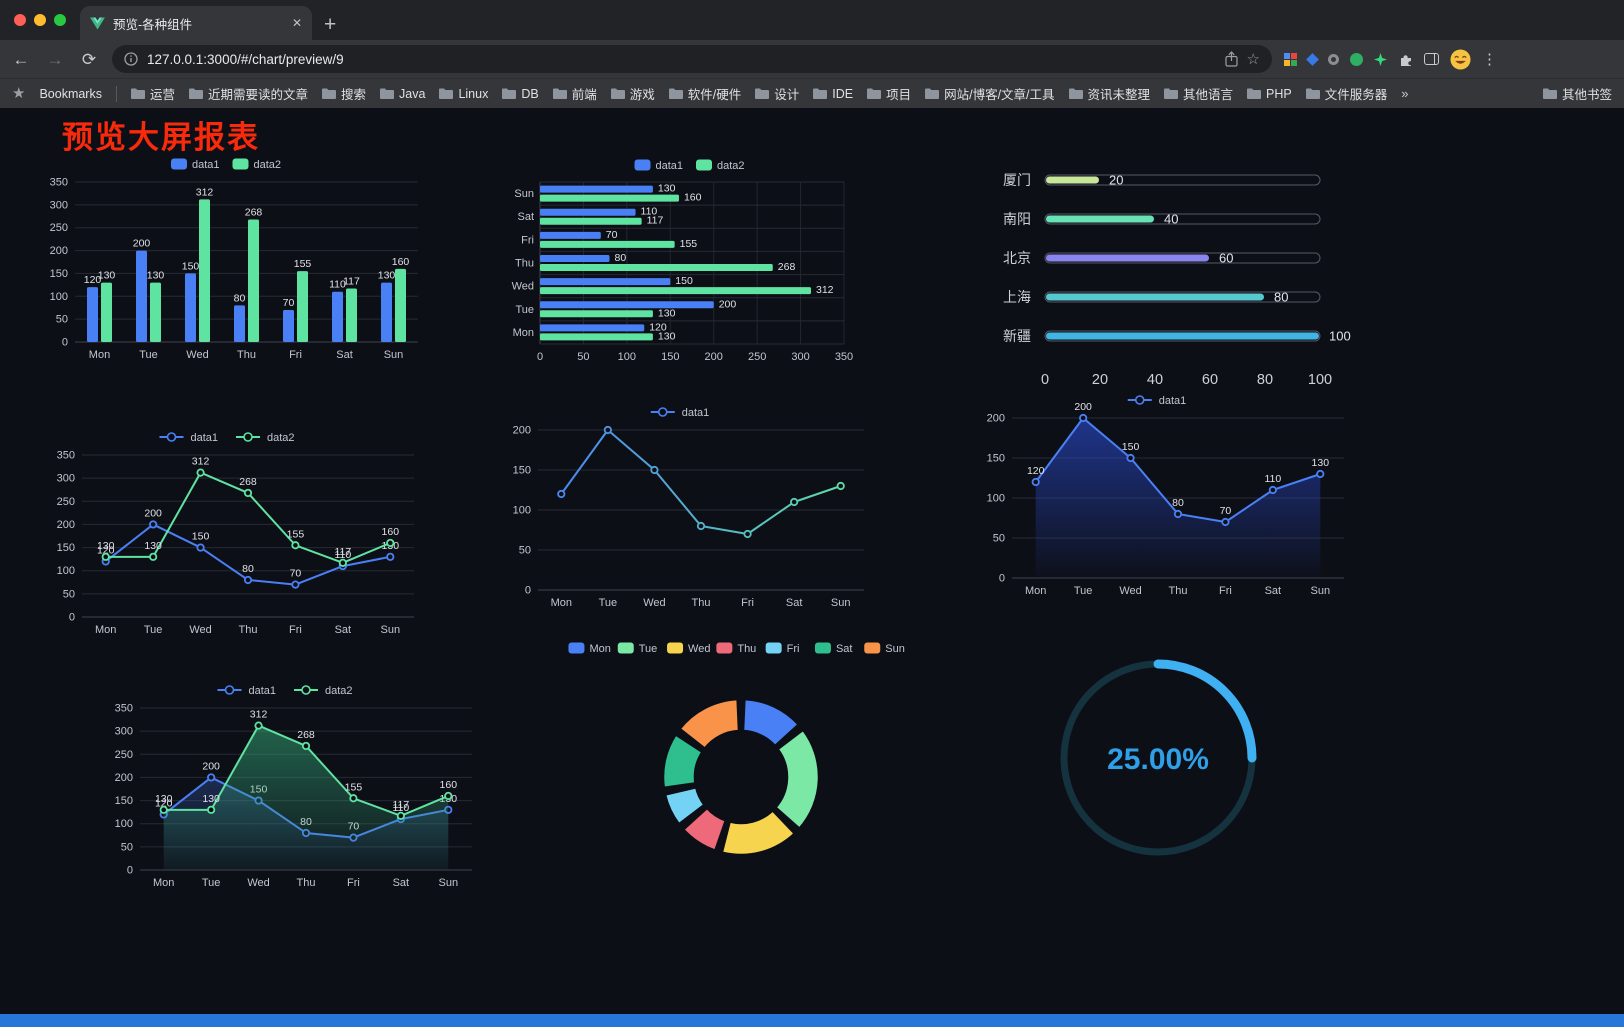 The height and width of the screenshot is (1027, 1624). What do you see at coordinates (889, 93) in the screenshot?
I see `bookmark-folder: 项目` at bounding box center [889, 93].